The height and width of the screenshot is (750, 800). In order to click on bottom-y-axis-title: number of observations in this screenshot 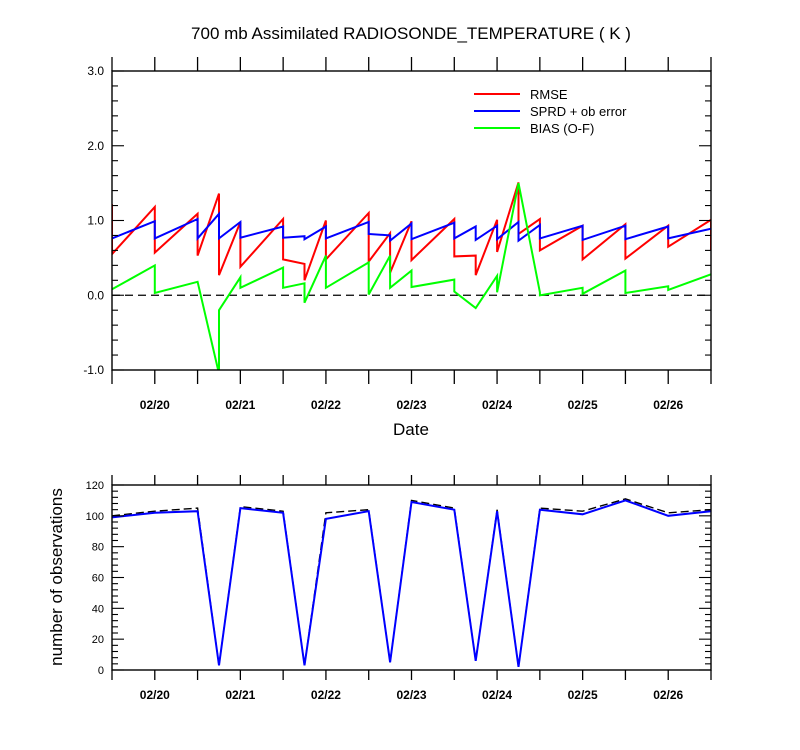, I will do `click(56, 577)`.